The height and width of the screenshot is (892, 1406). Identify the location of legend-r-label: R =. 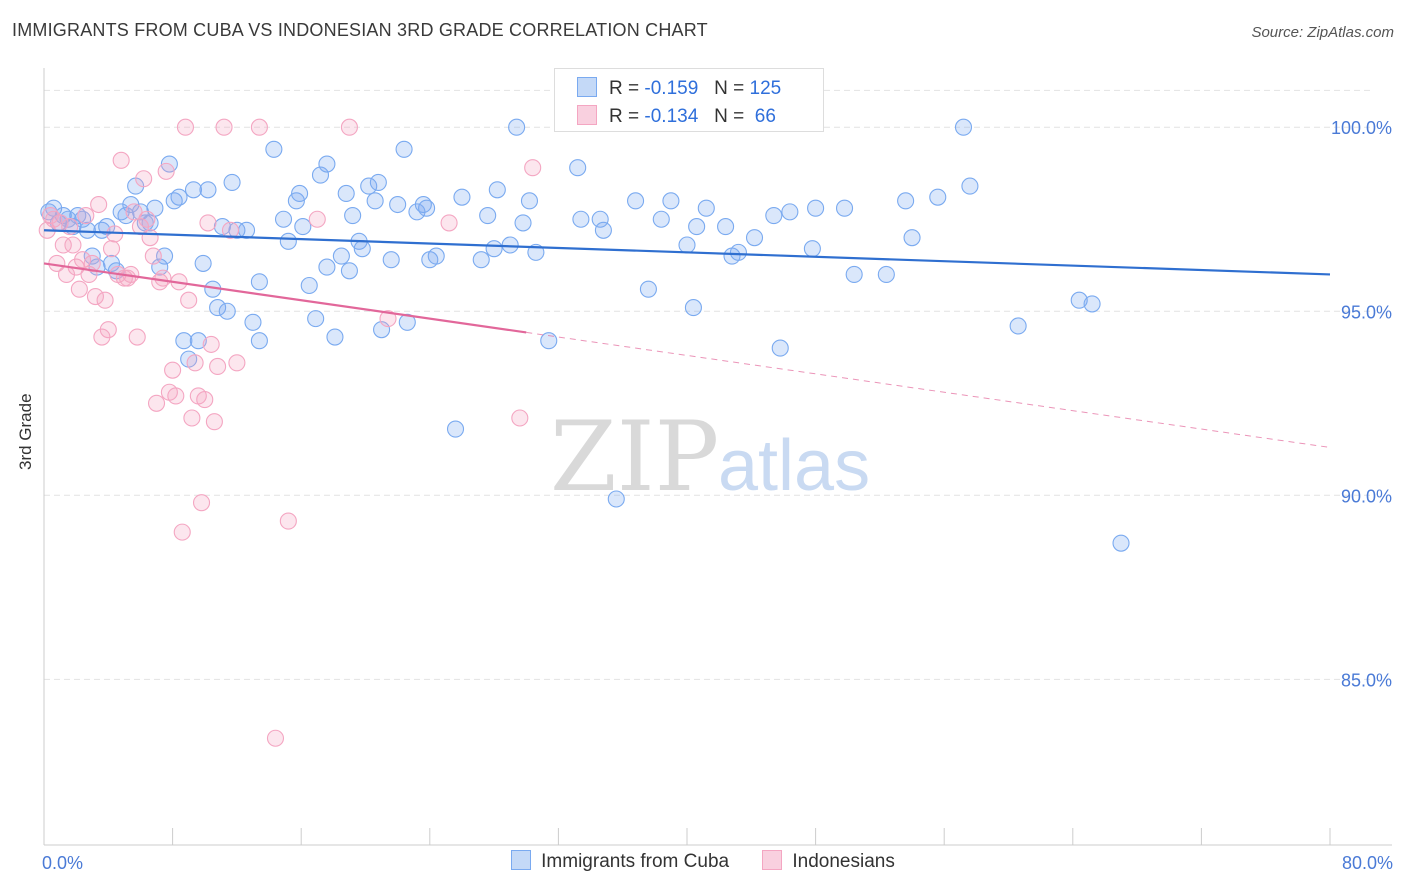
(624, 116).